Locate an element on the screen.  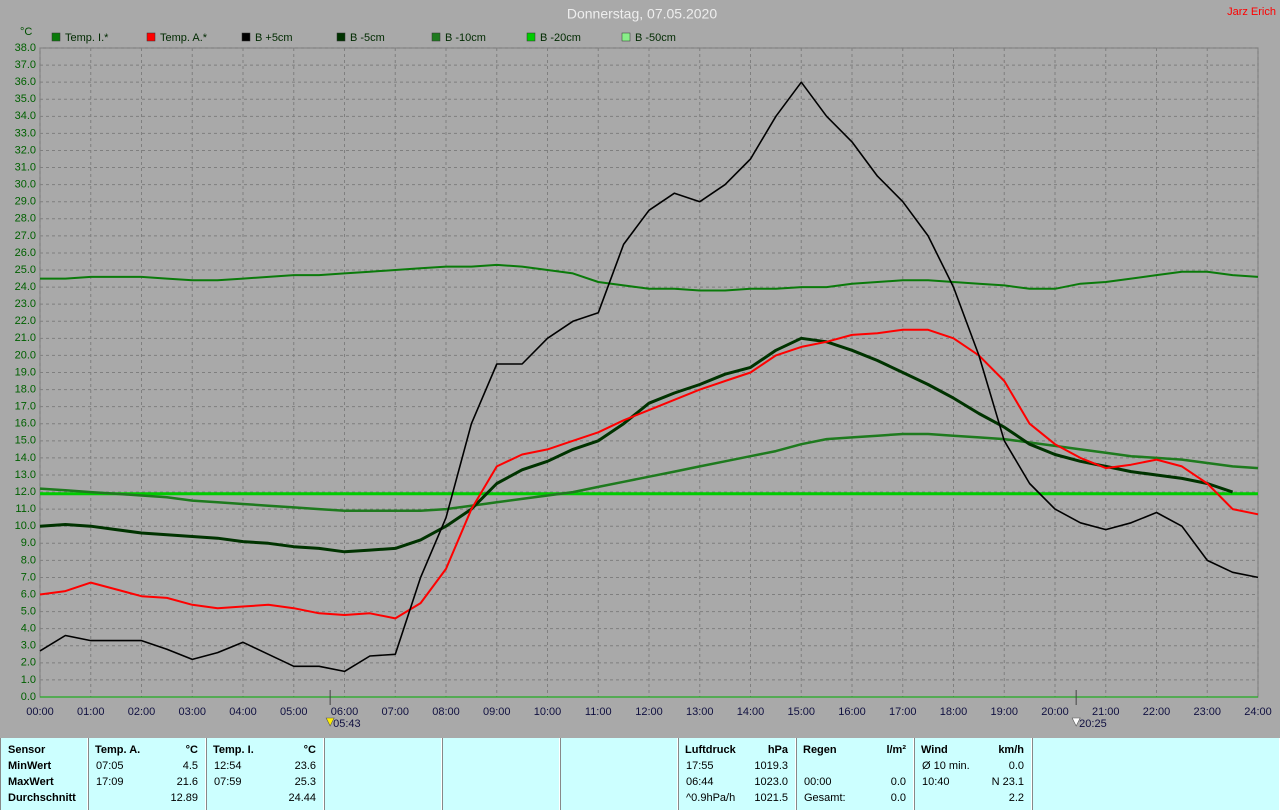
table-cell: °C is located at coordinates (191, 750).